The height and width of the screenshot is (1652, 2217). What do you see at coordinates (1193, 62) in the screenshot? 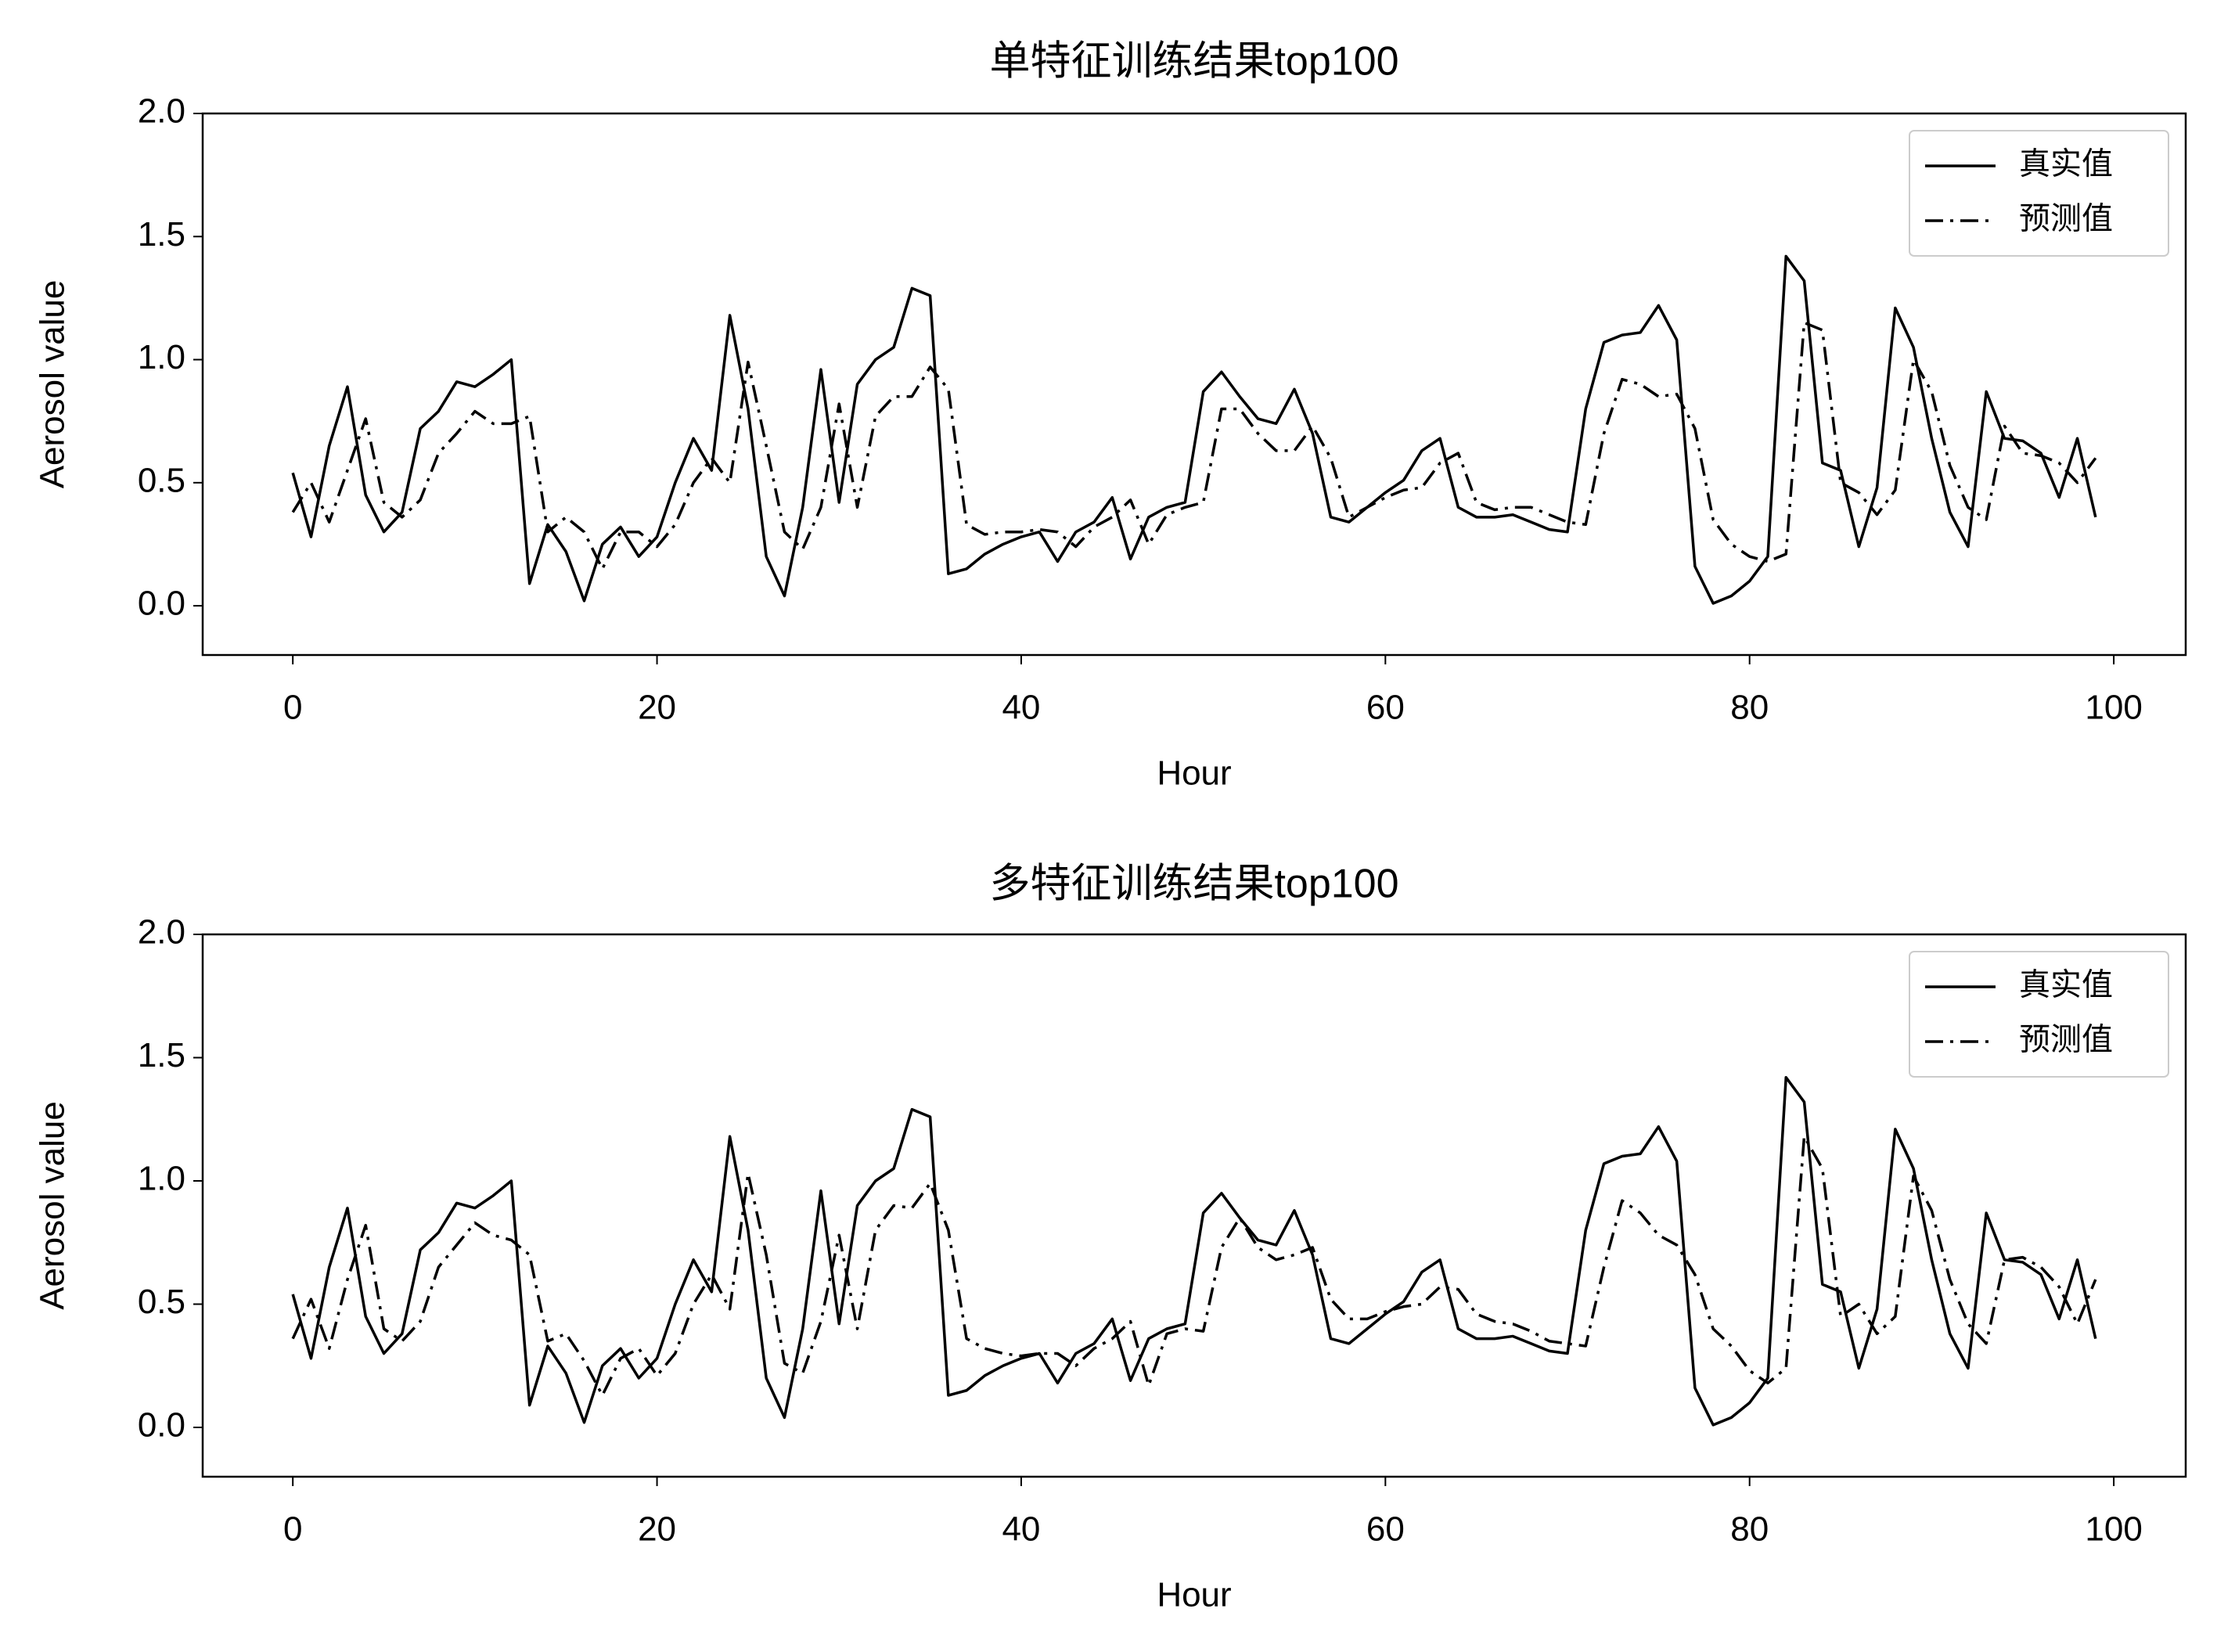
I see `chart-title: 单特征训练结果top100` at bounding box center [1193, 62].